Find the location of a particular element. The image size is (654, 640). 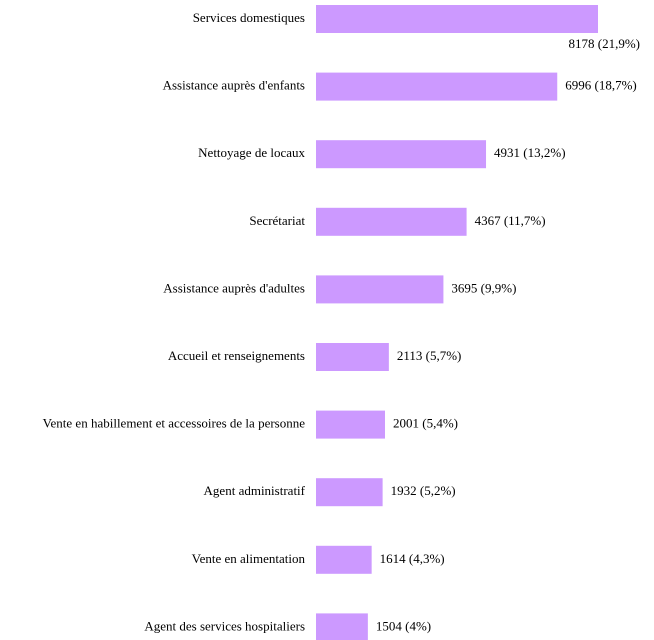

category-label: Agent des services hospitaliers is located at coordinates (224, 625).